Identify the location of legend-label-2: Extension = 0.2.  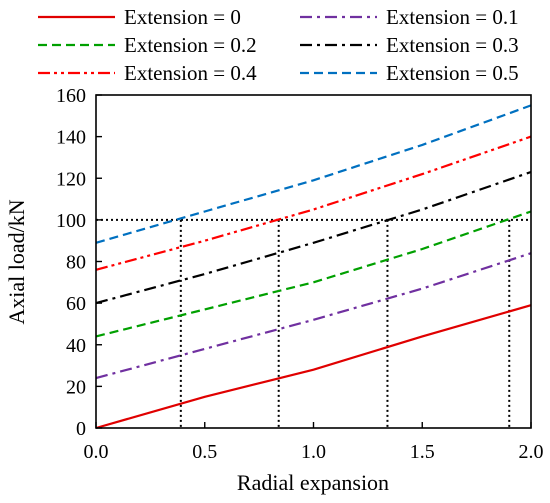
(190, 45).